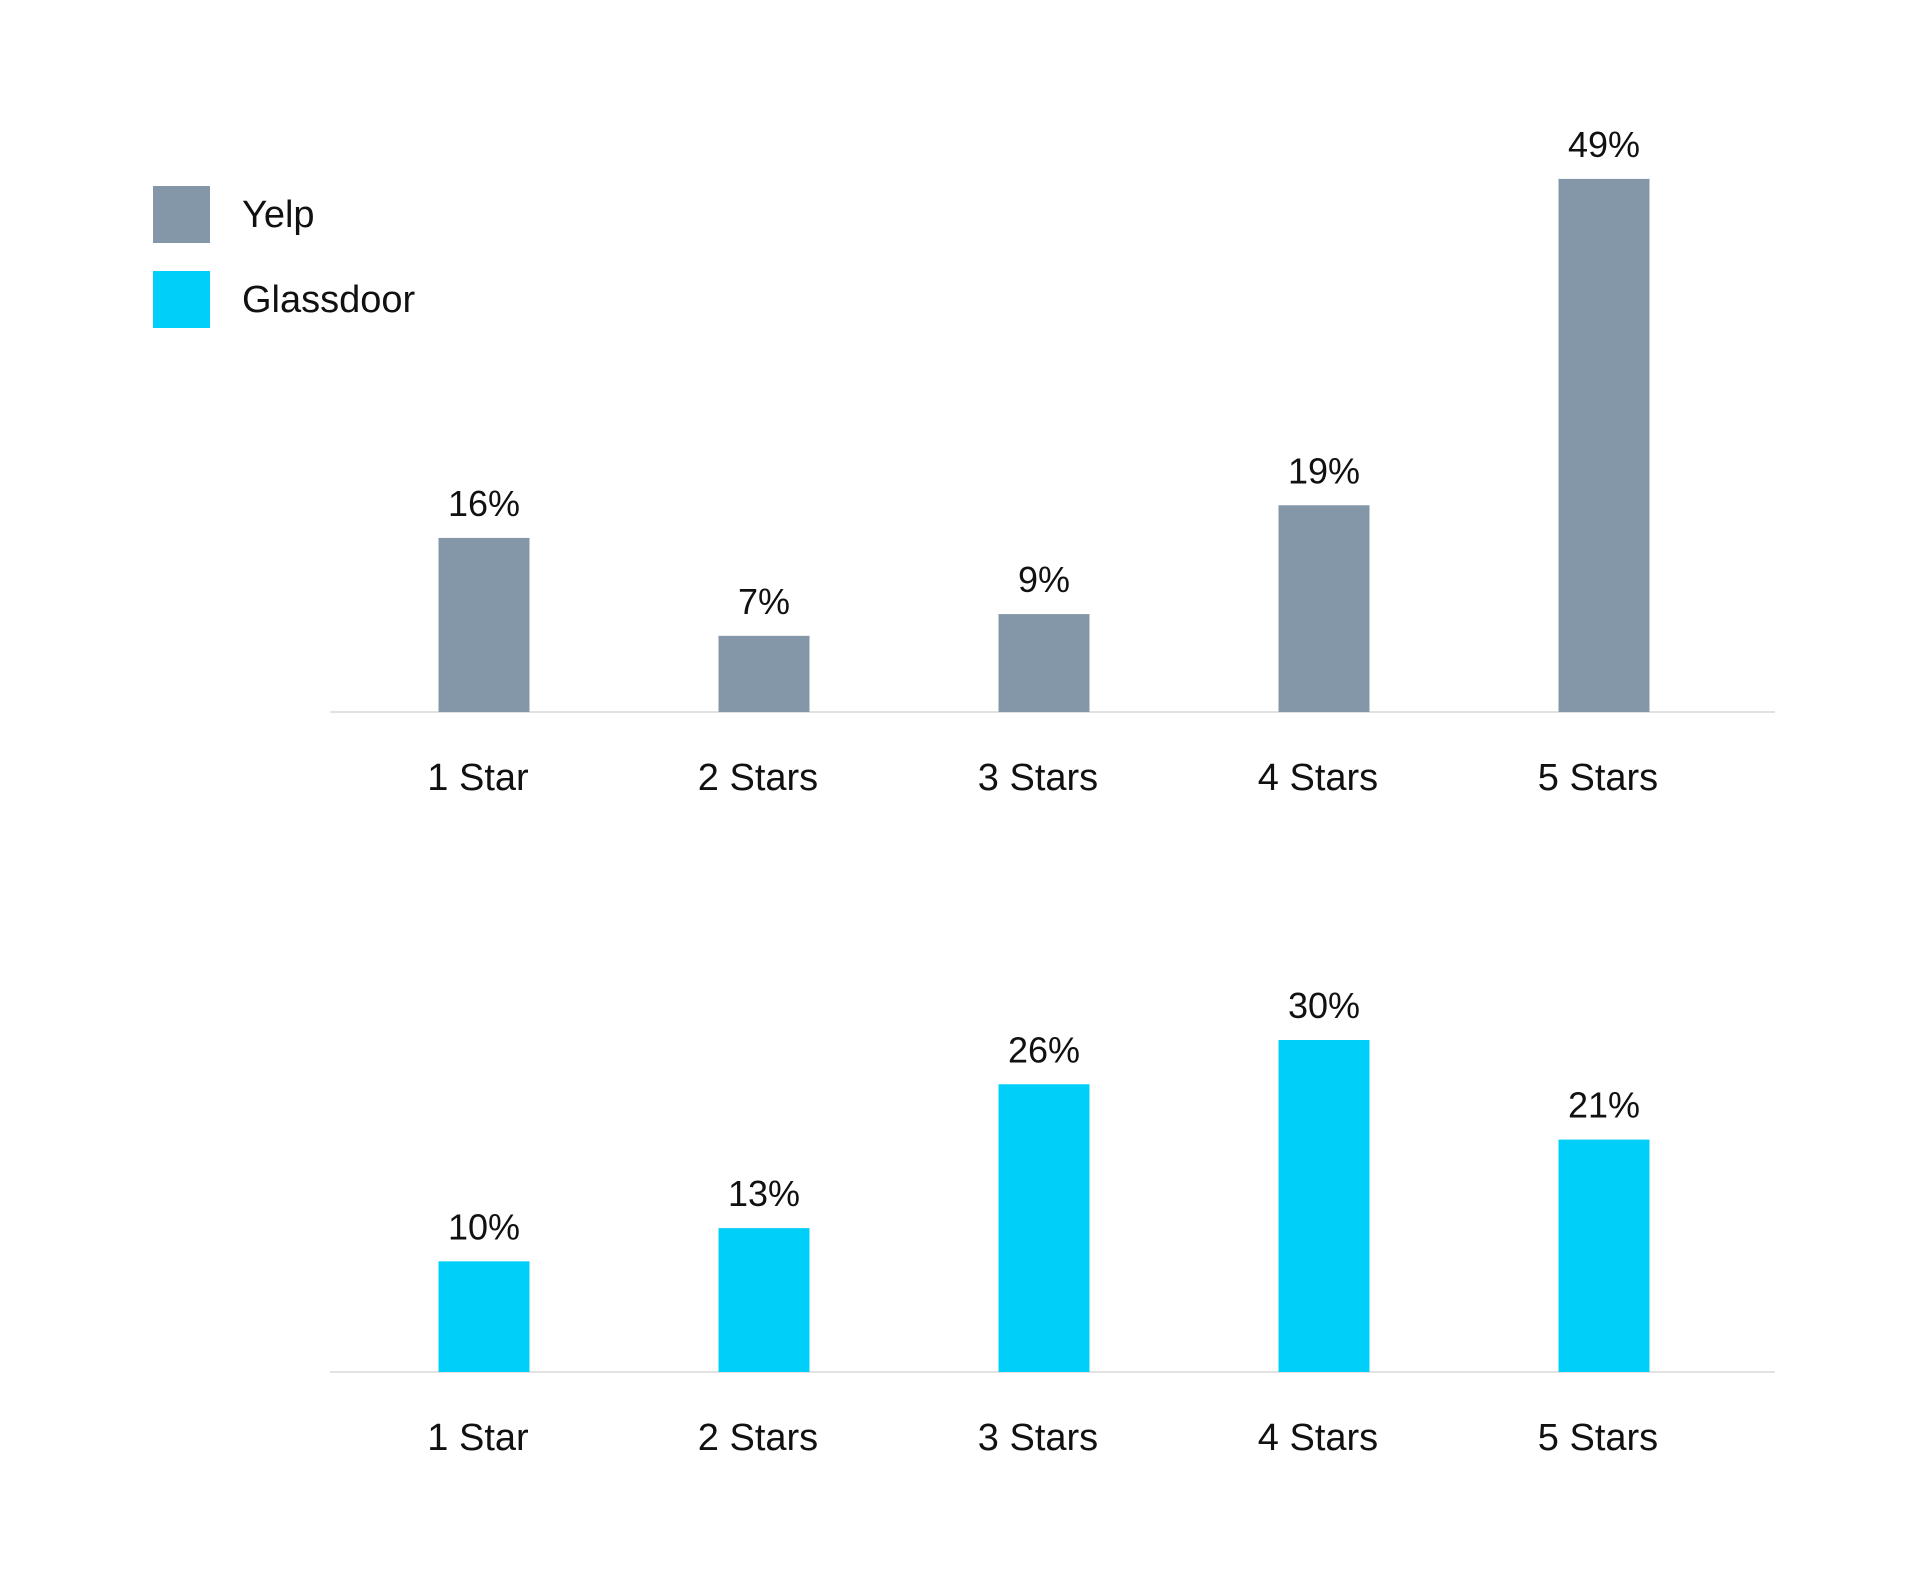  Describe the element at coordinates (1318, 1438) in the screenshot. I see `glassdoor-tick-label-4-stars: 4 Stars` at that location.